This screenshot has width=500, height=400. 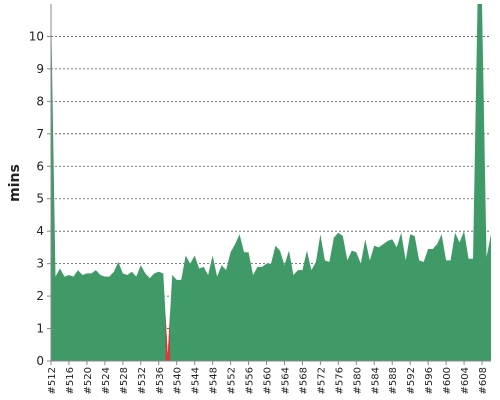 What do you see at coordinates (483, 380) in the screenshot?
I see `x-tick-label: #608` at bounding box center [483, 380].